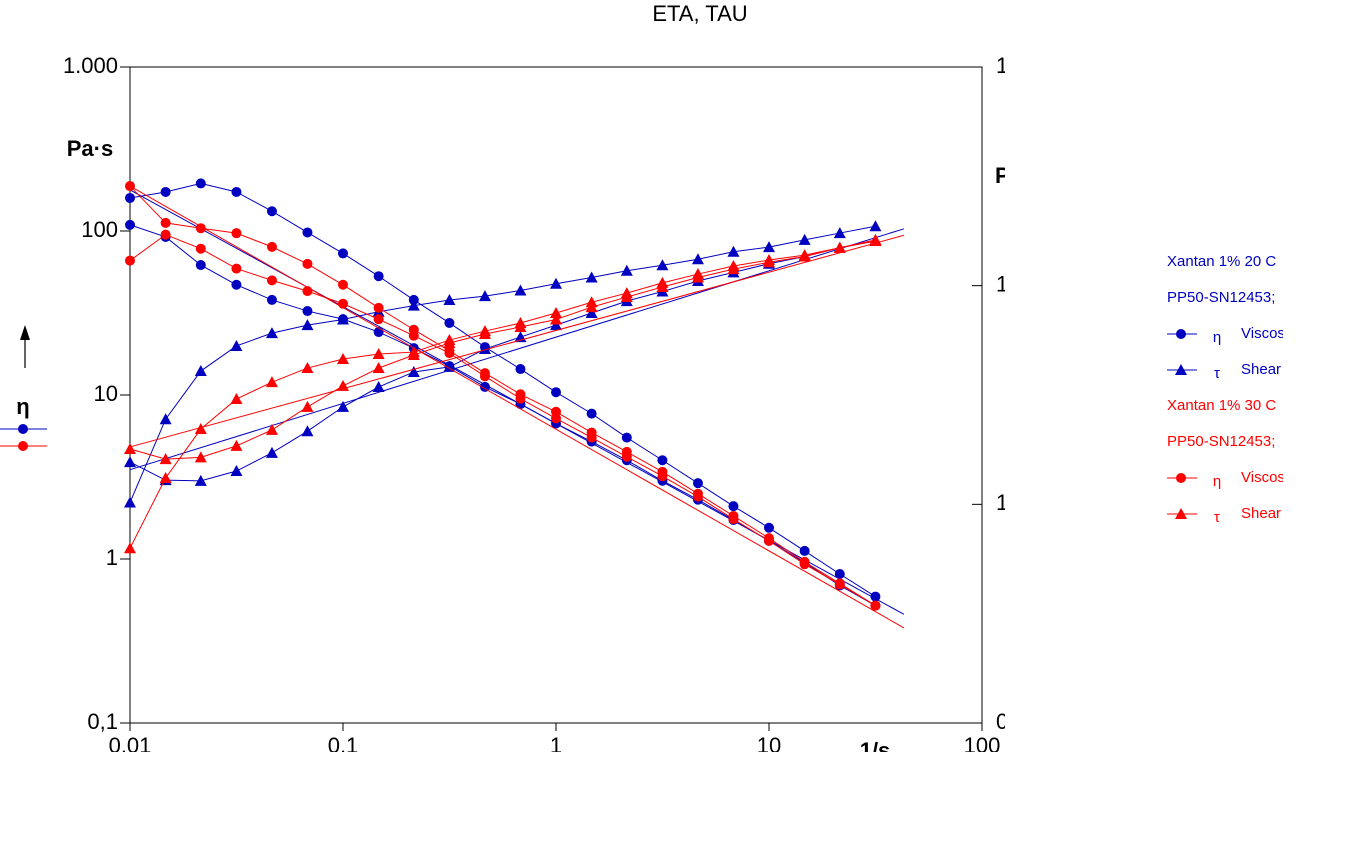  What do you see at coordinates (112, 557) in the screenshot?
I see `y-tick-label: 1` at bounding box center [112, 557].